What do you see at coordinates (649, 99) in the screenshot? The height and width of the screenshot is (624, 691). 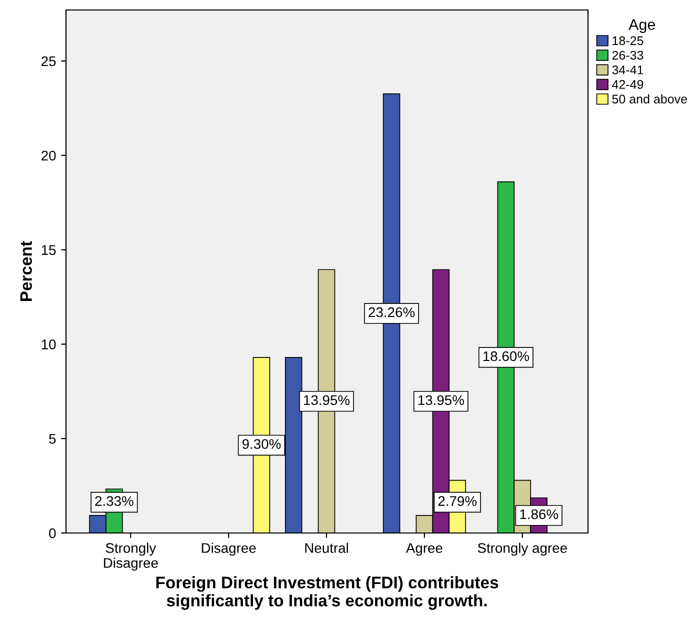 I see `legend-label: 50 and above` at bounding box center [649, 99].